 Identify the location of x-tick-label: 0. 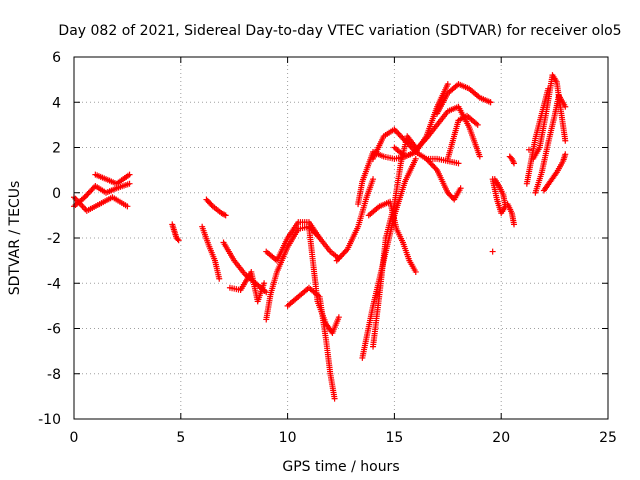
(74, 438).